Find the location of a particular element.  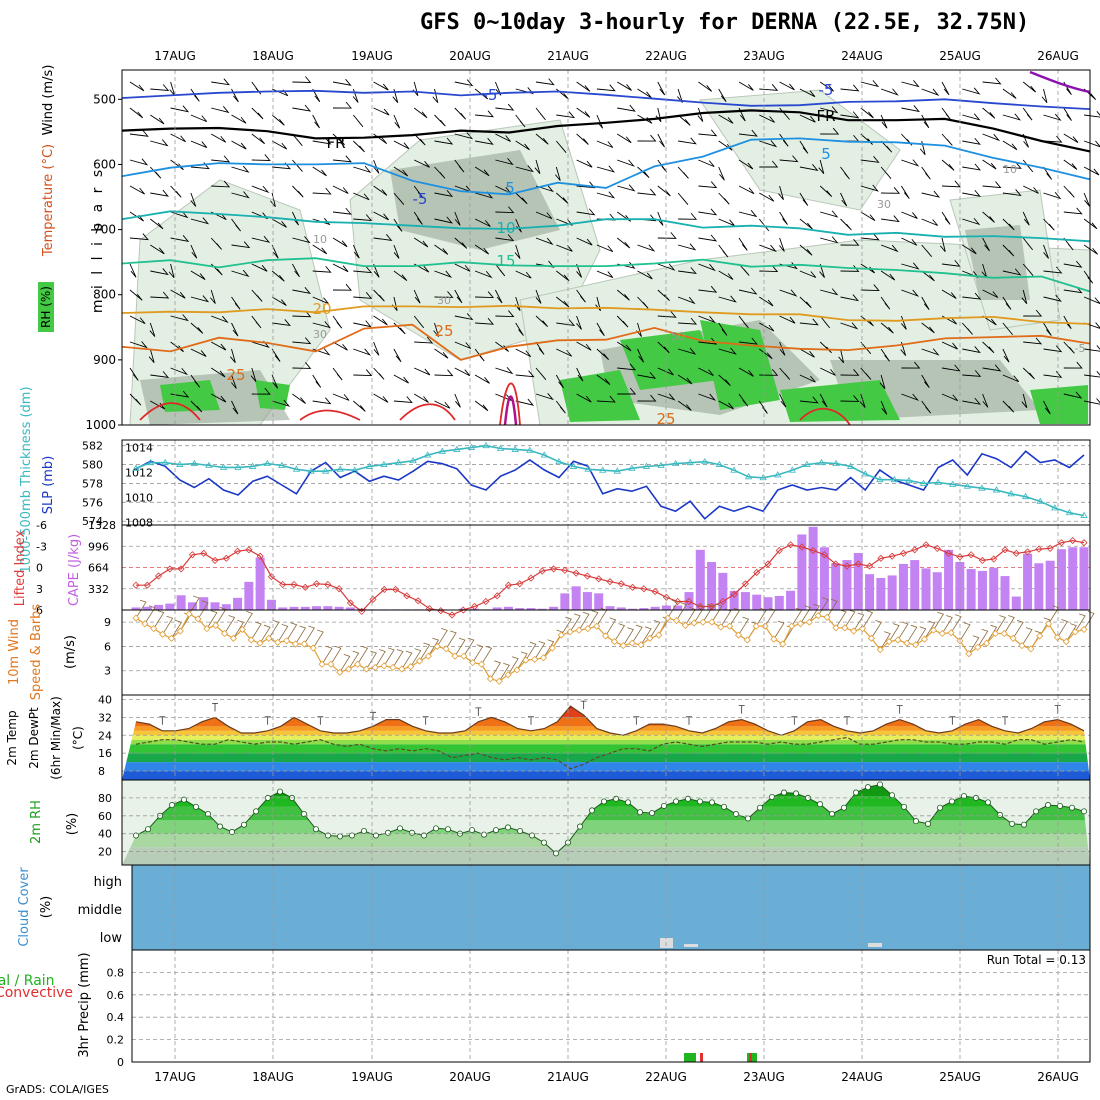

y-tick-label: 800 is located at coordinates (104, 295).